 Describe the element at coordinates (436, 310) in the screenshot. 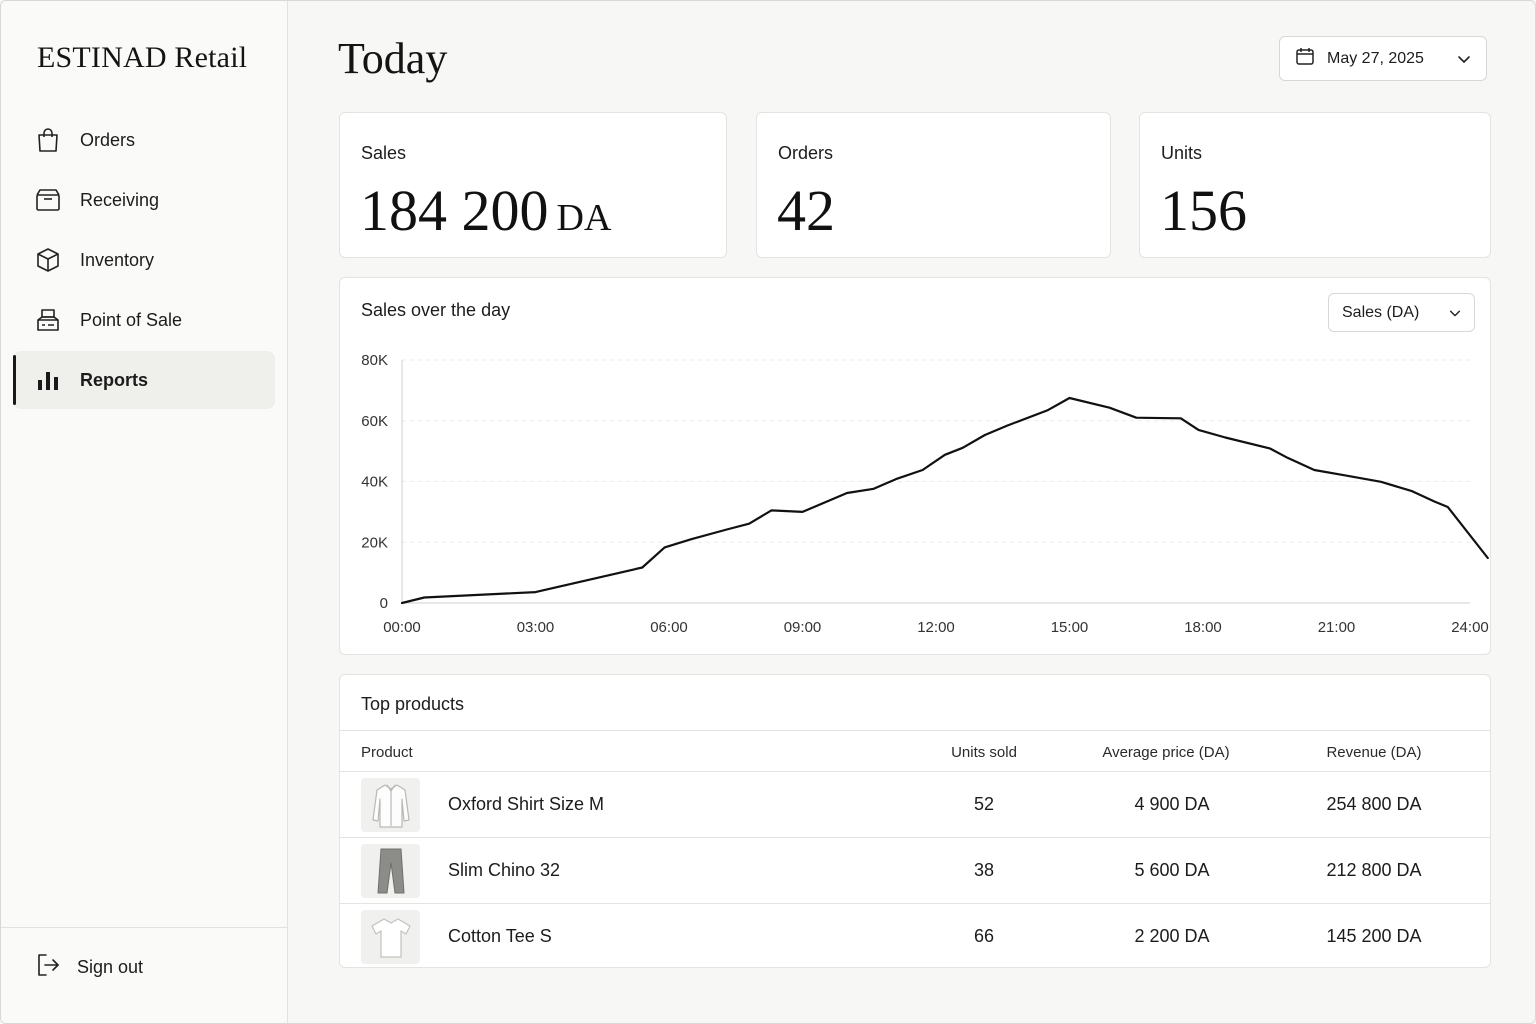

I see `chart-title: Sales over the day` at that location.